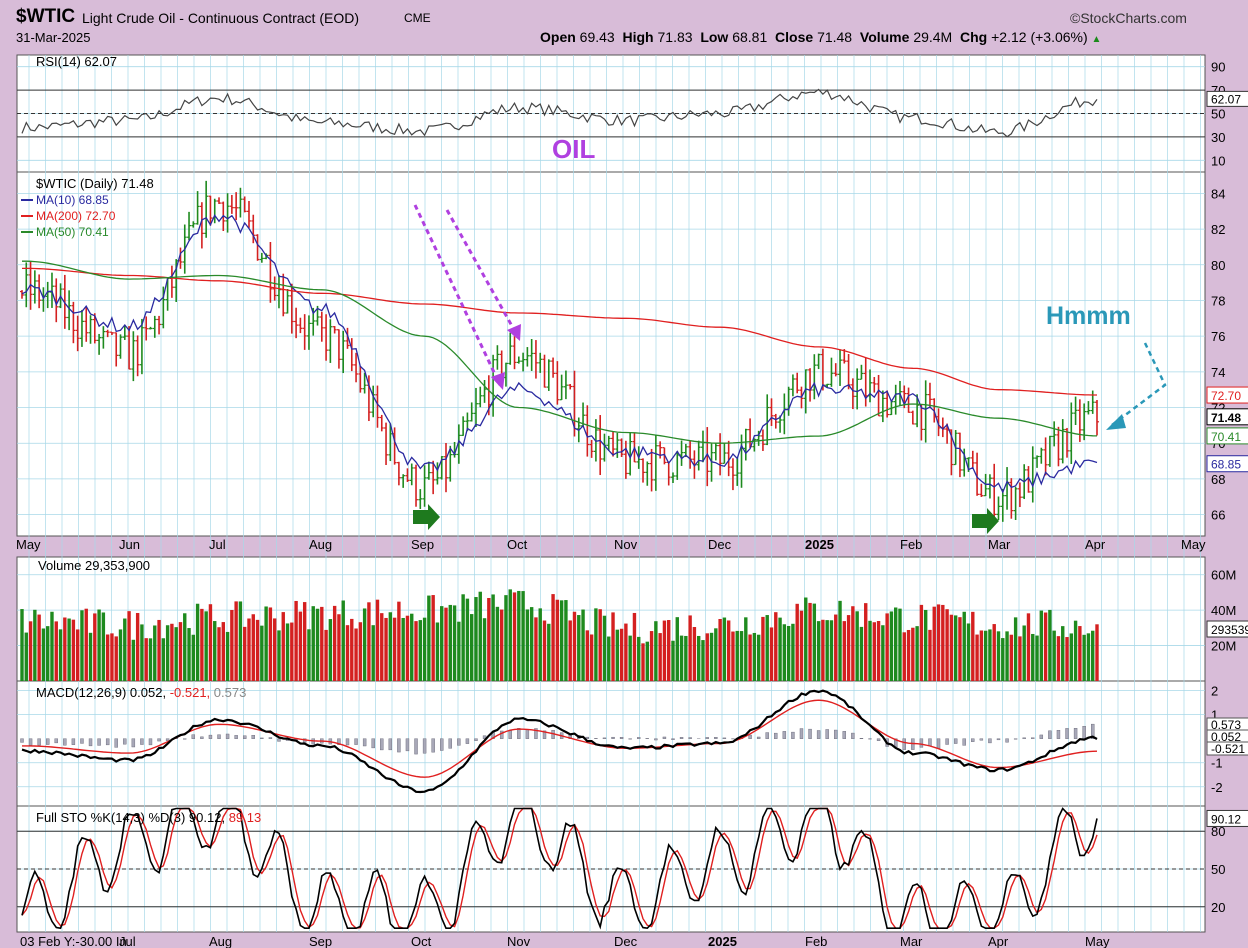 The width and height of the screenshot is (1248, 948). What do you see at coordinates (1226, 99) in the screenshot?
I see `rsi-value-label: 62.07` at bounding box center [1226, 99].